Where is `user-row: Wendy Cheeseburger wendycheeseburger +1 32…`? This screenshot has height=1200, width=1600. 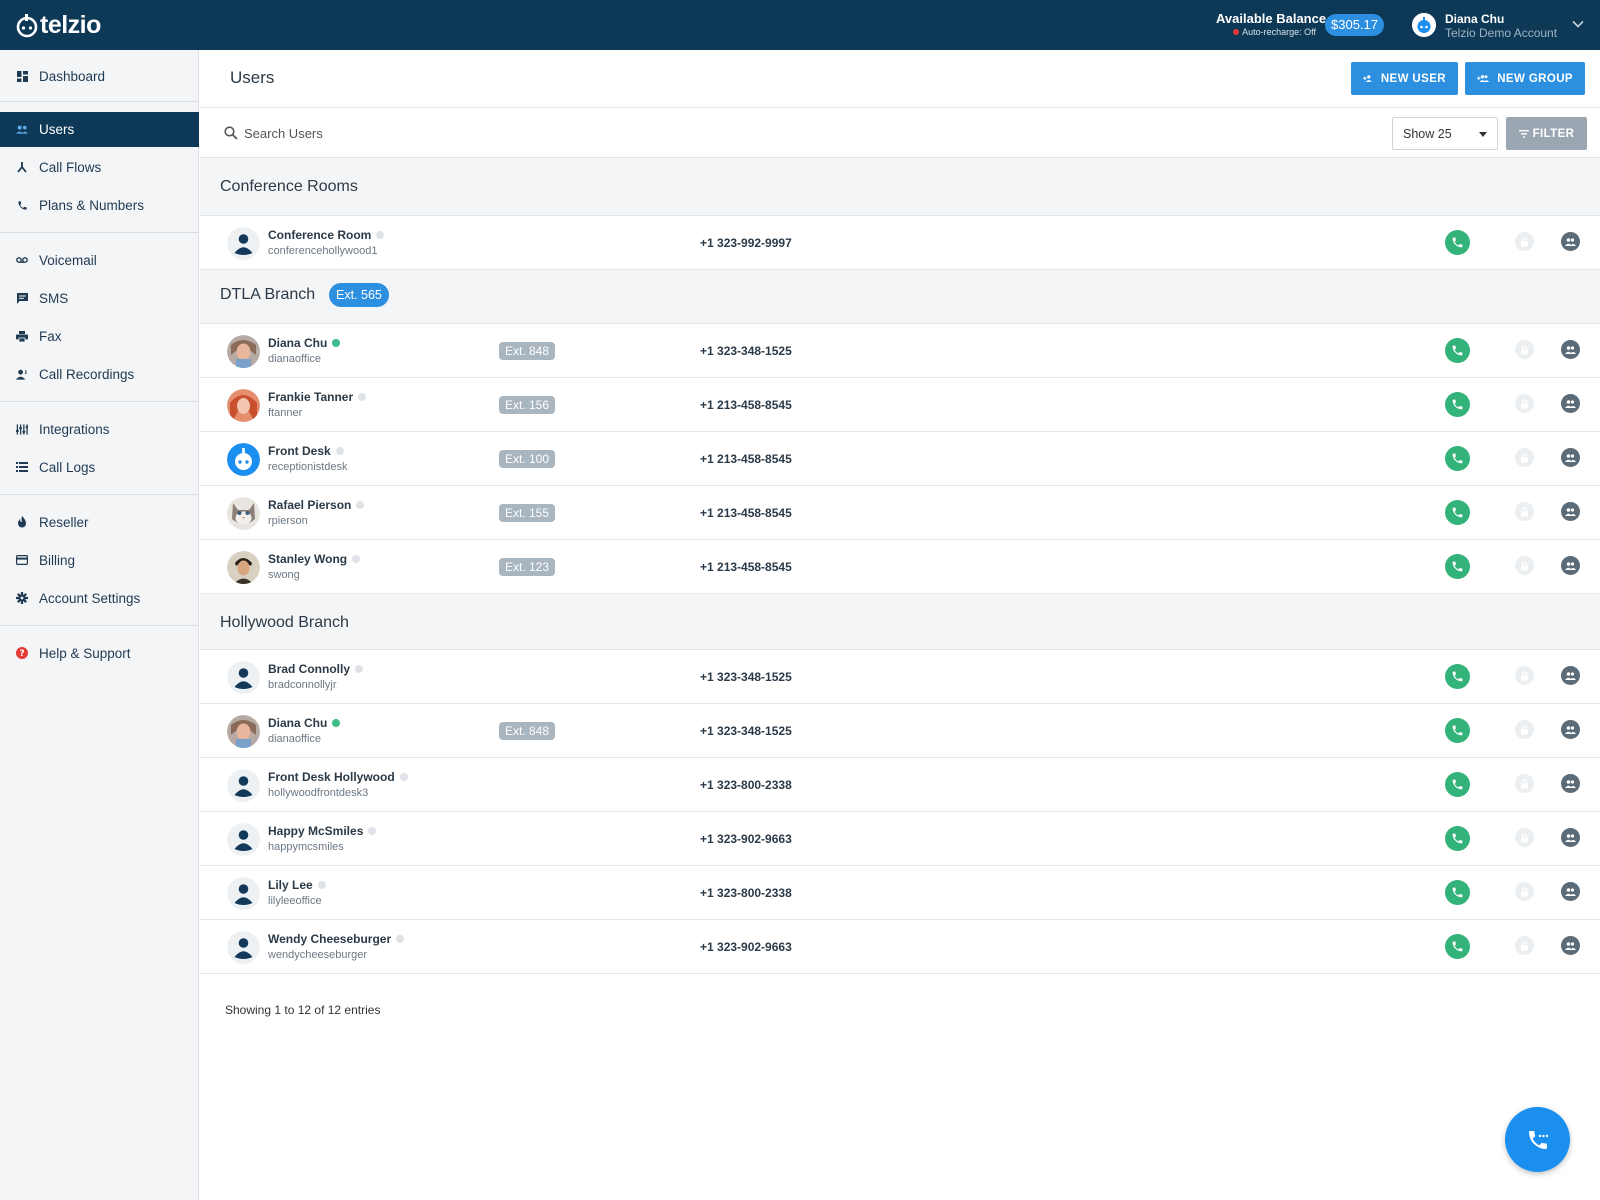
user-row: Wendy Cheeseburger wendycheeseburger +1 32… is located at coordinates (900, 947).